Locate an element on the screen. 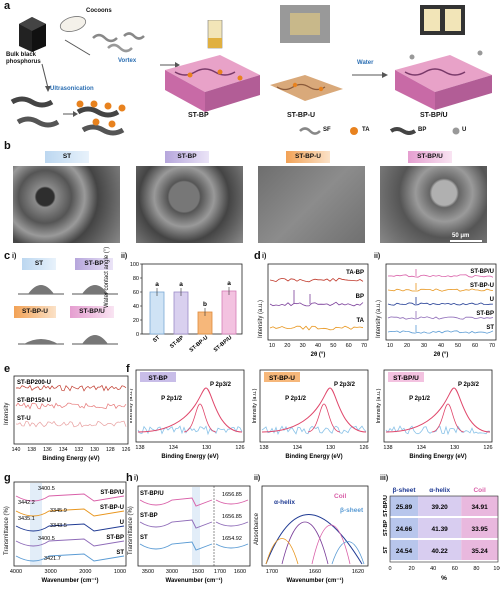  panel-e-label-2: ST-U is located at coordinates (24, 419).